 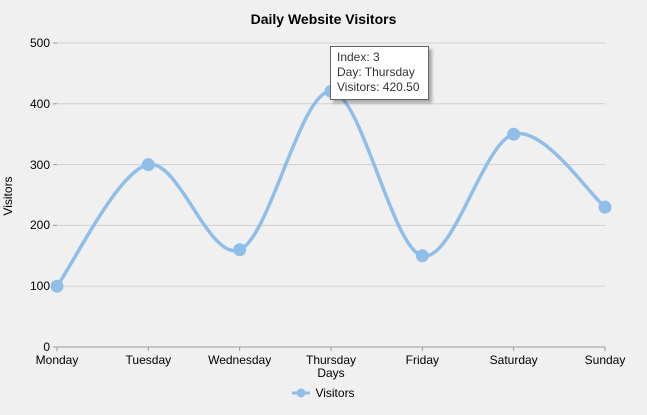 I want to click on legend-series-label: Visitors, so click(x=335, y=393).